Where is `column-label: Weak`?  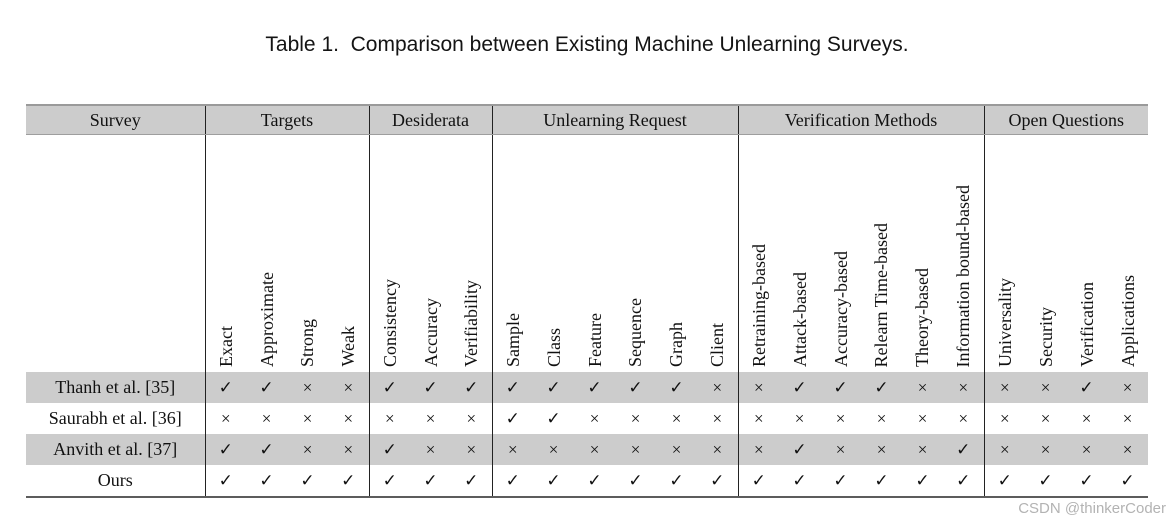 column-label: Weak is located at coordinates (348, 346).